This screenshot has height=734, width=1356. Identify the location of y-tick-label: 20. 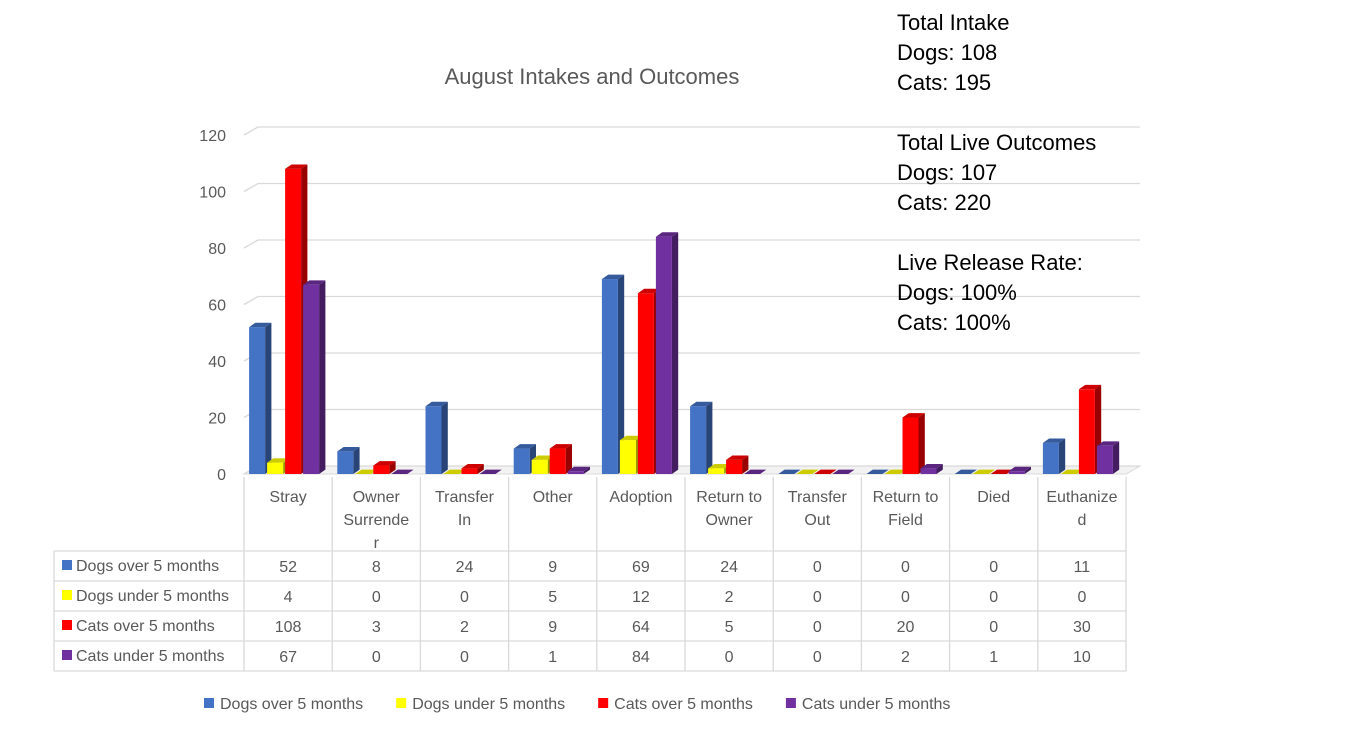
(217, 419).